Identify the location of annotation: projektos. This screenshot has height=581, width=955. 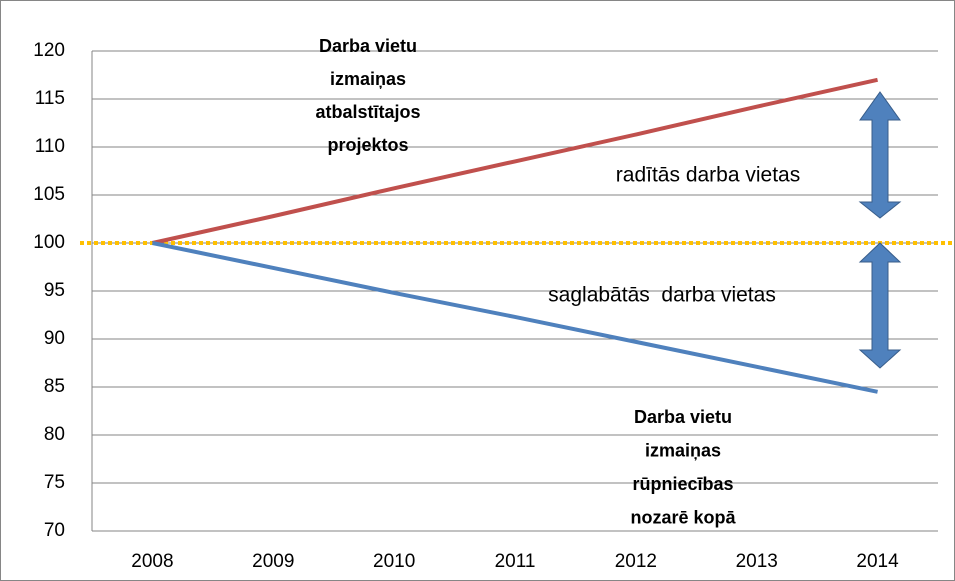
(367, 145).